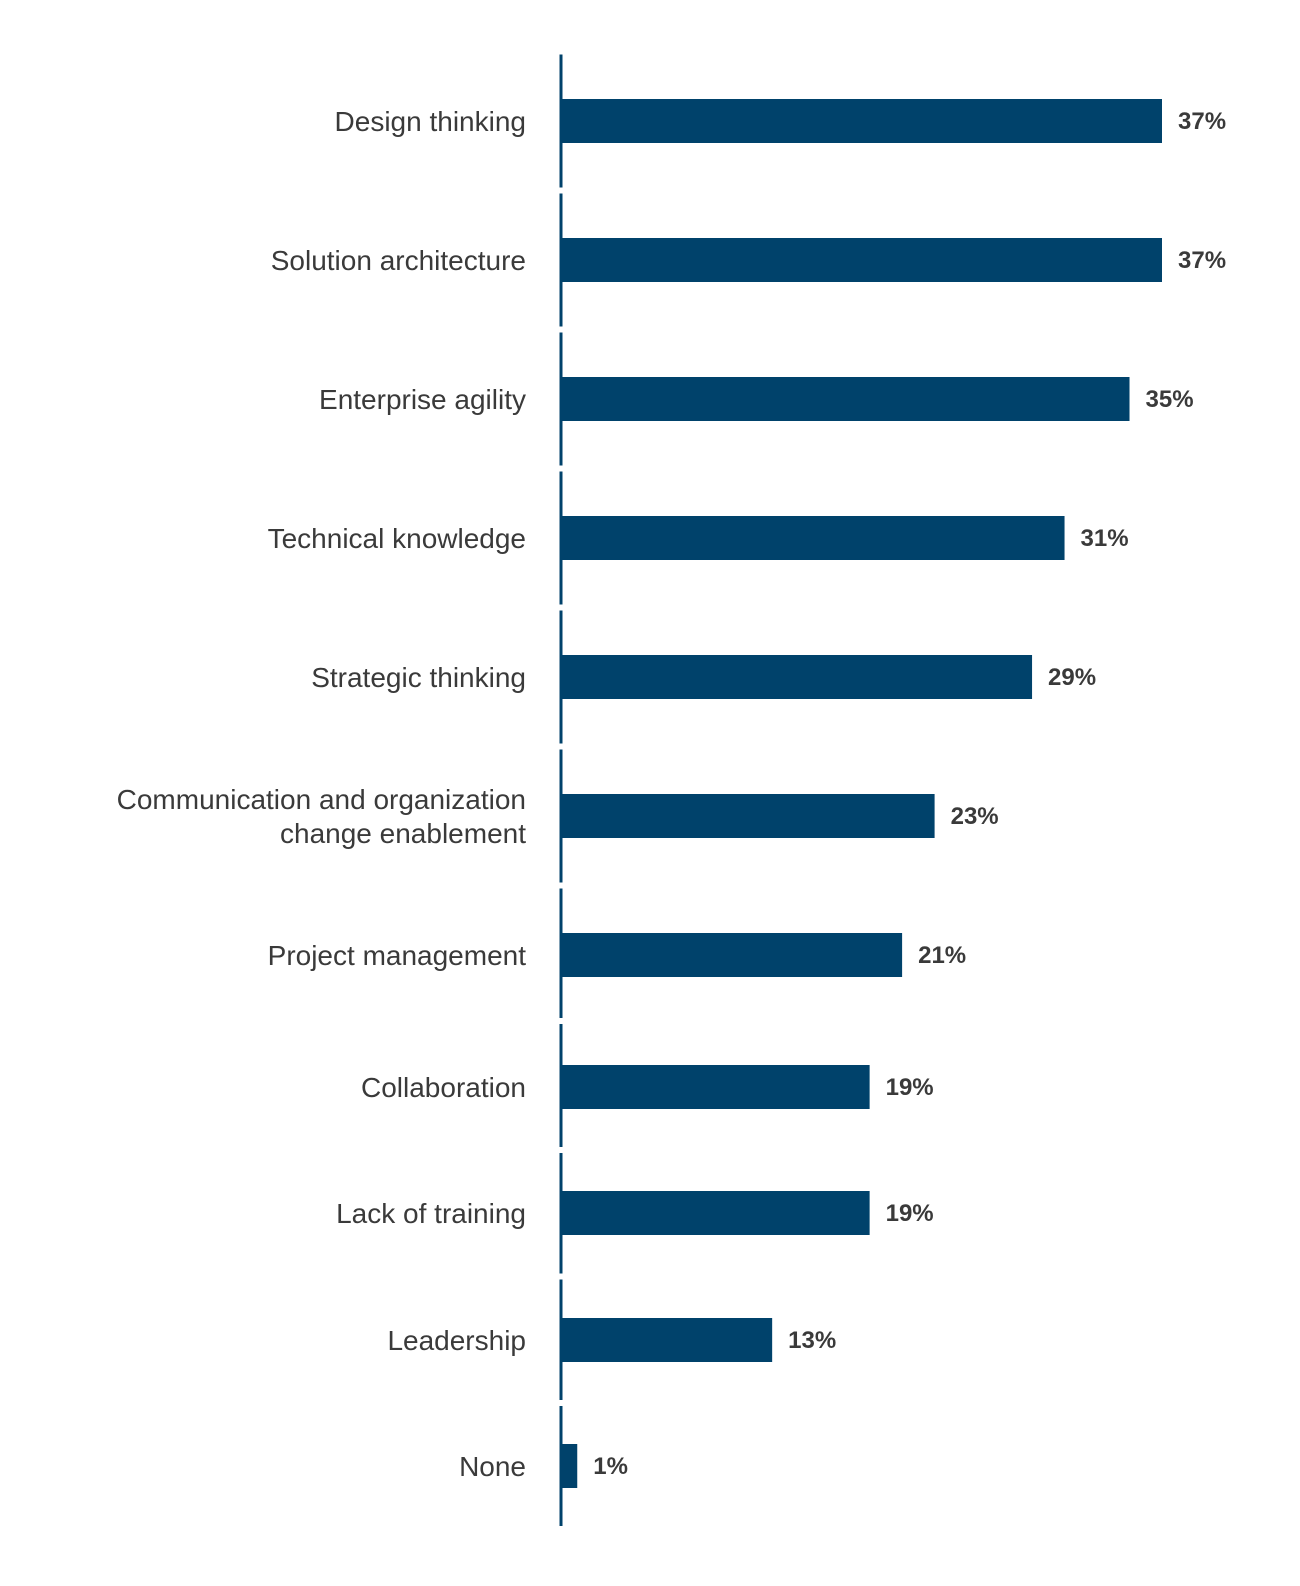 The image size is (1300, 1586). I want to click on category-label: Enterprise agility, so click(422, 399).